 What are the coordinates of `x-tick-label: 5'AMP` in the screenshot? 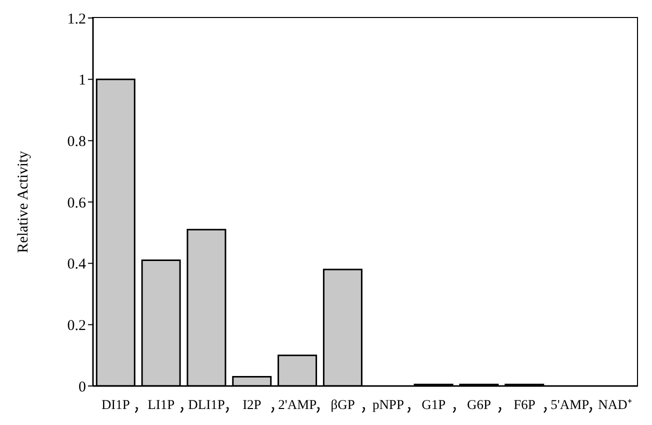 It's located at (570, 404).